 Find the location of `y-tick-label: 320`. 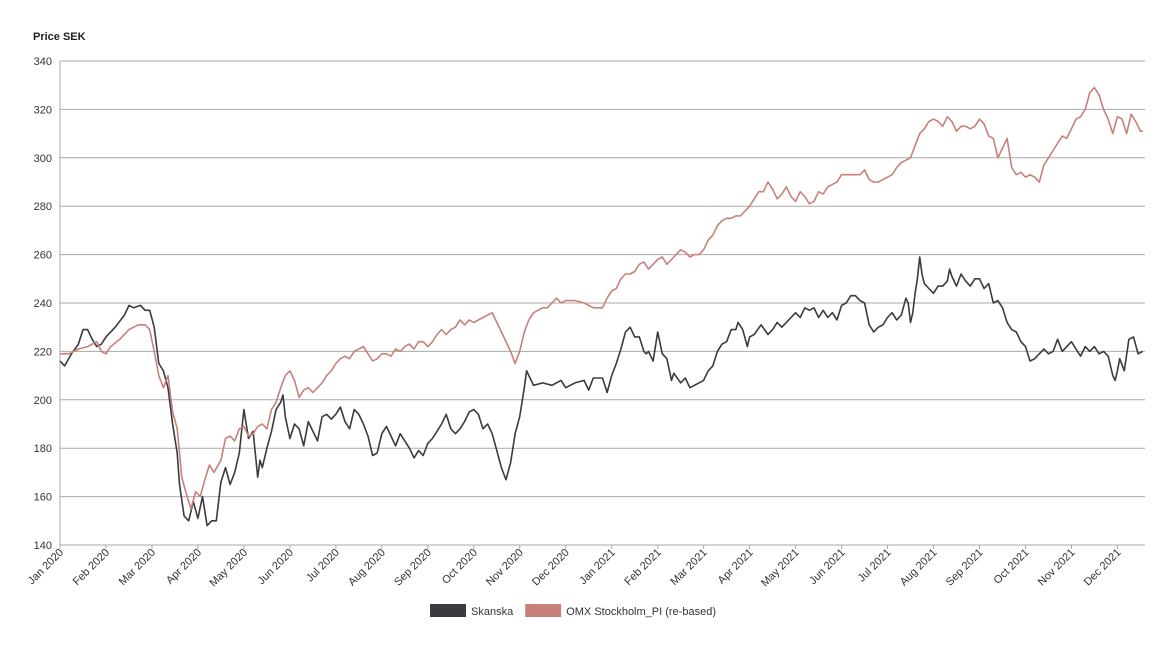

y-tick-label: 320 is located at coordinates (43, 110).